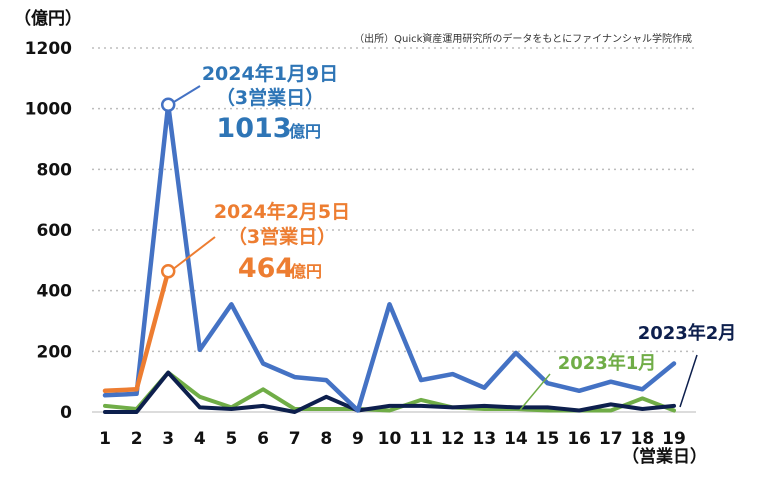 This screenshot has height=493, width=784. Describe the element at coordinates (55, 352) in the screenshot. I see `y-tick-label-200: 200` at that location.